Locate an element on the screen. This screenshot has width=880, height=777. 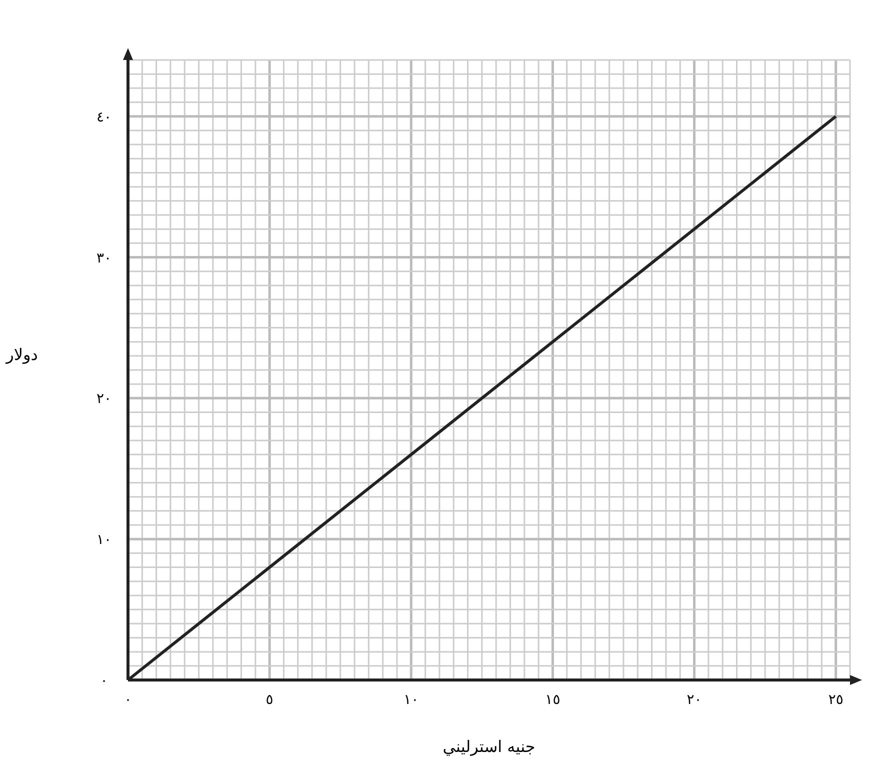
x-tick-label: ٢٠ is located at coordinates (694, 700).